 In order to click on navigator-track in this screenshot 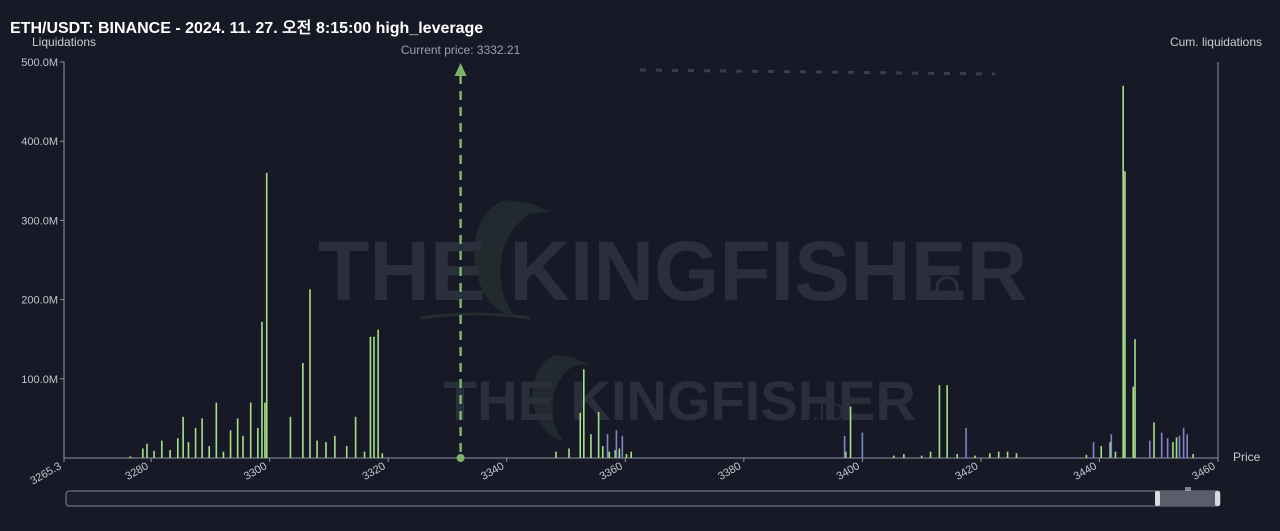, I will do `click(643, 498)`.